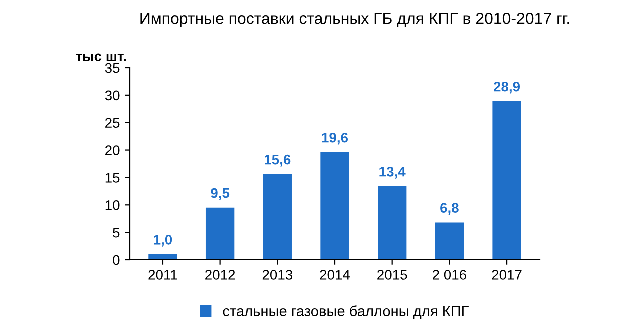 This screenshot has width=623, height=321. I want to click on x-tick-label: 2015, so click(393, 275).